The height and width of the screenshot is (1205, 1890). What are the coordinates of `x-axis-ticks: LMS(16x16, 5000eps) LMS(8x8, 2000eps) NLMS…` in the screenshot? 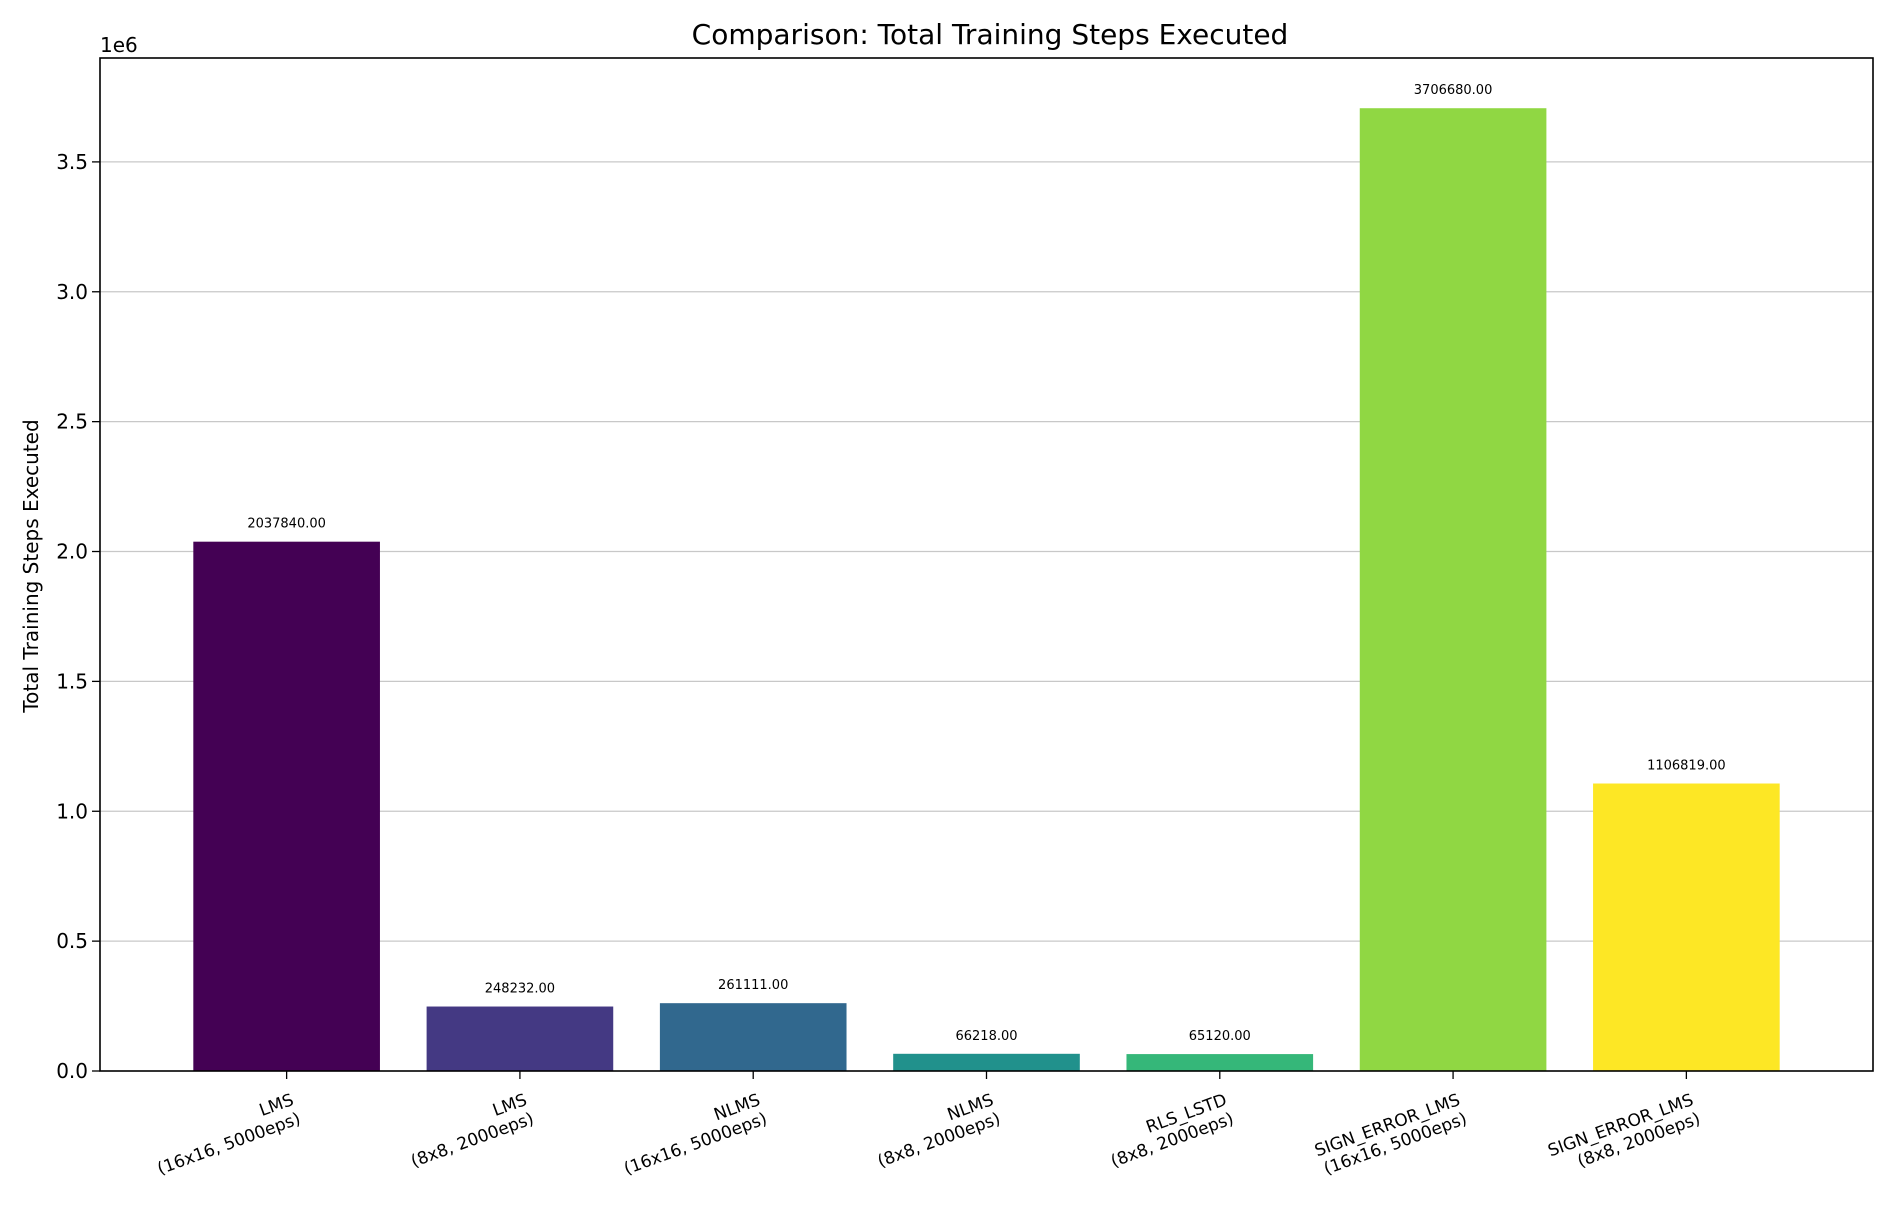 It's located at (929, 1125).